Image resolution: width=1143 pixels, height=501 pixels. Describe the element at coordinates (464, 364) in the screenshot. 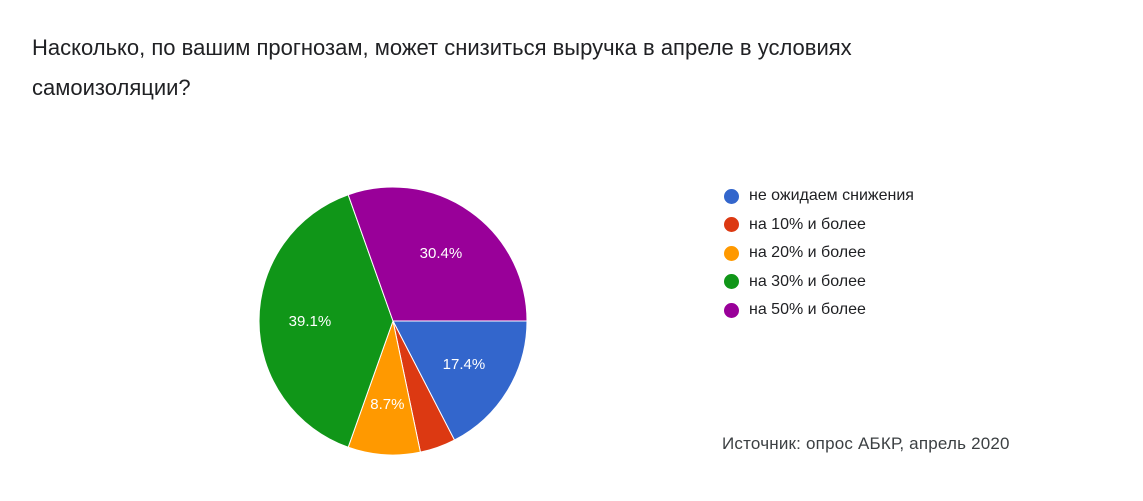

I see `pie-data-label-1: 17.4%` at that location.